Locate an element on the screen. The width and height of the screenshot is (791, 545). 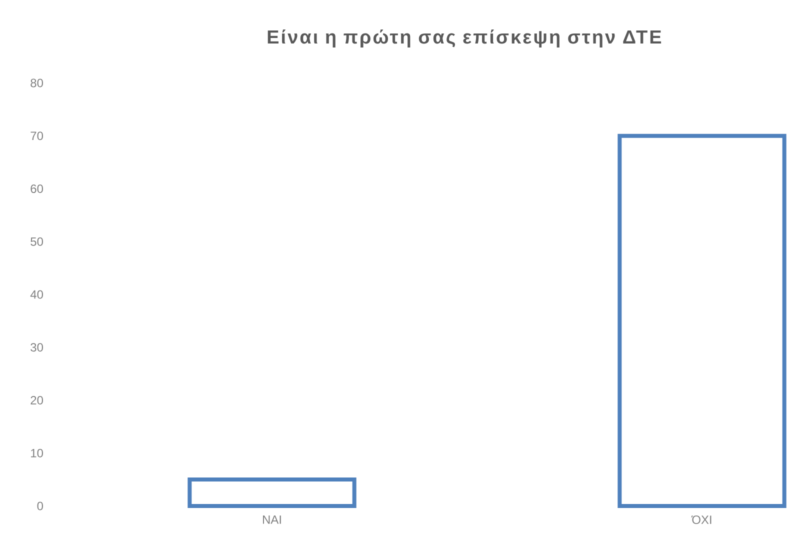
x-tick-label: ΝΑΙ is located at coordinates (271, 520).